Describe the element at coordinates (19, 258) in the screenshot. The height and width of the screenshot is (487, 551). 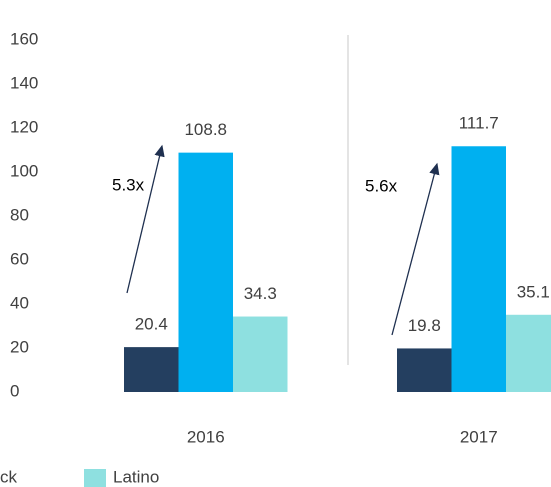
I see `y-tick-label: 60` at that location.